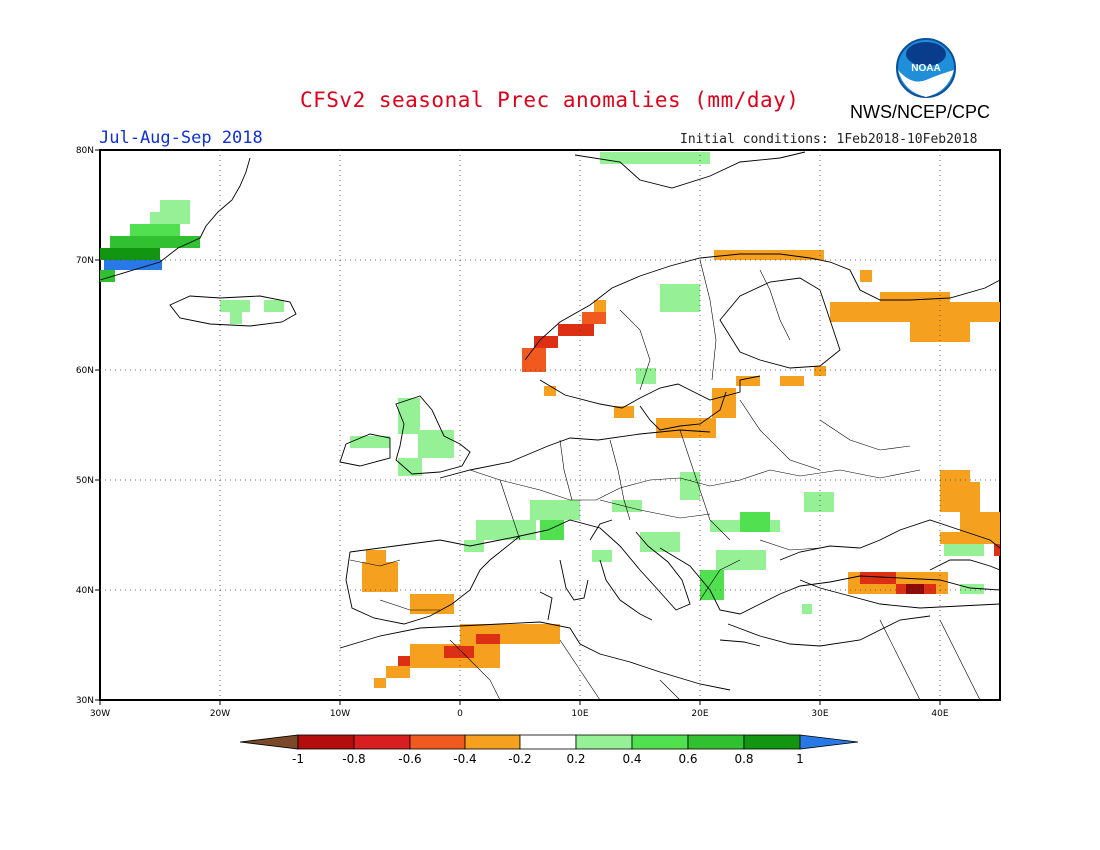  What do you see at coordinates (85, 591) in the screenshot?
I see `lat-tick: 40N` at bounding box center [85, 591].